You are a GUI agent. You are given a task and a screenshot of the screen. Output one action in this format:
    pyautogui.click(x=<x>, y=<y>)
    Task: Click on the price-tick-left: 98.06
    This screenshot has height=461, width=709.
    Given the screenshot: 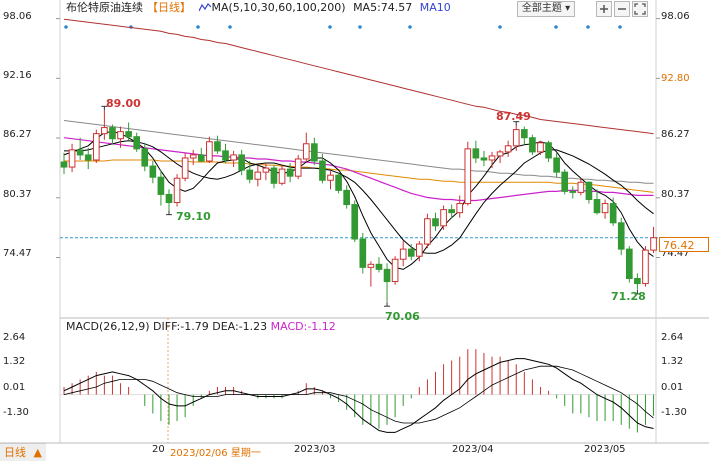 What is the action you would take?
    pyautogui.click(x=17, y=16)
    